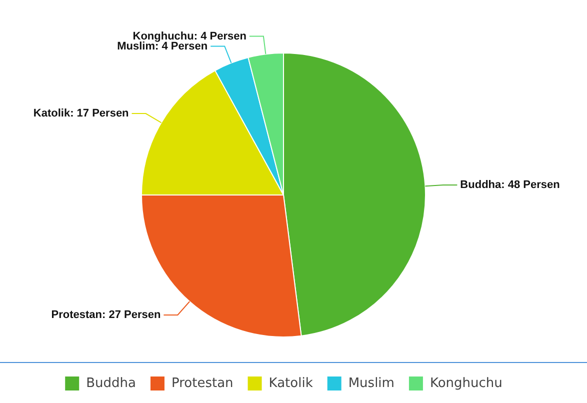 The image size is (587, 403). What do you see at coordinates (291, 383) in the screenshot?
I see `legend-label: Katolik` at bounding box center [291, 383].